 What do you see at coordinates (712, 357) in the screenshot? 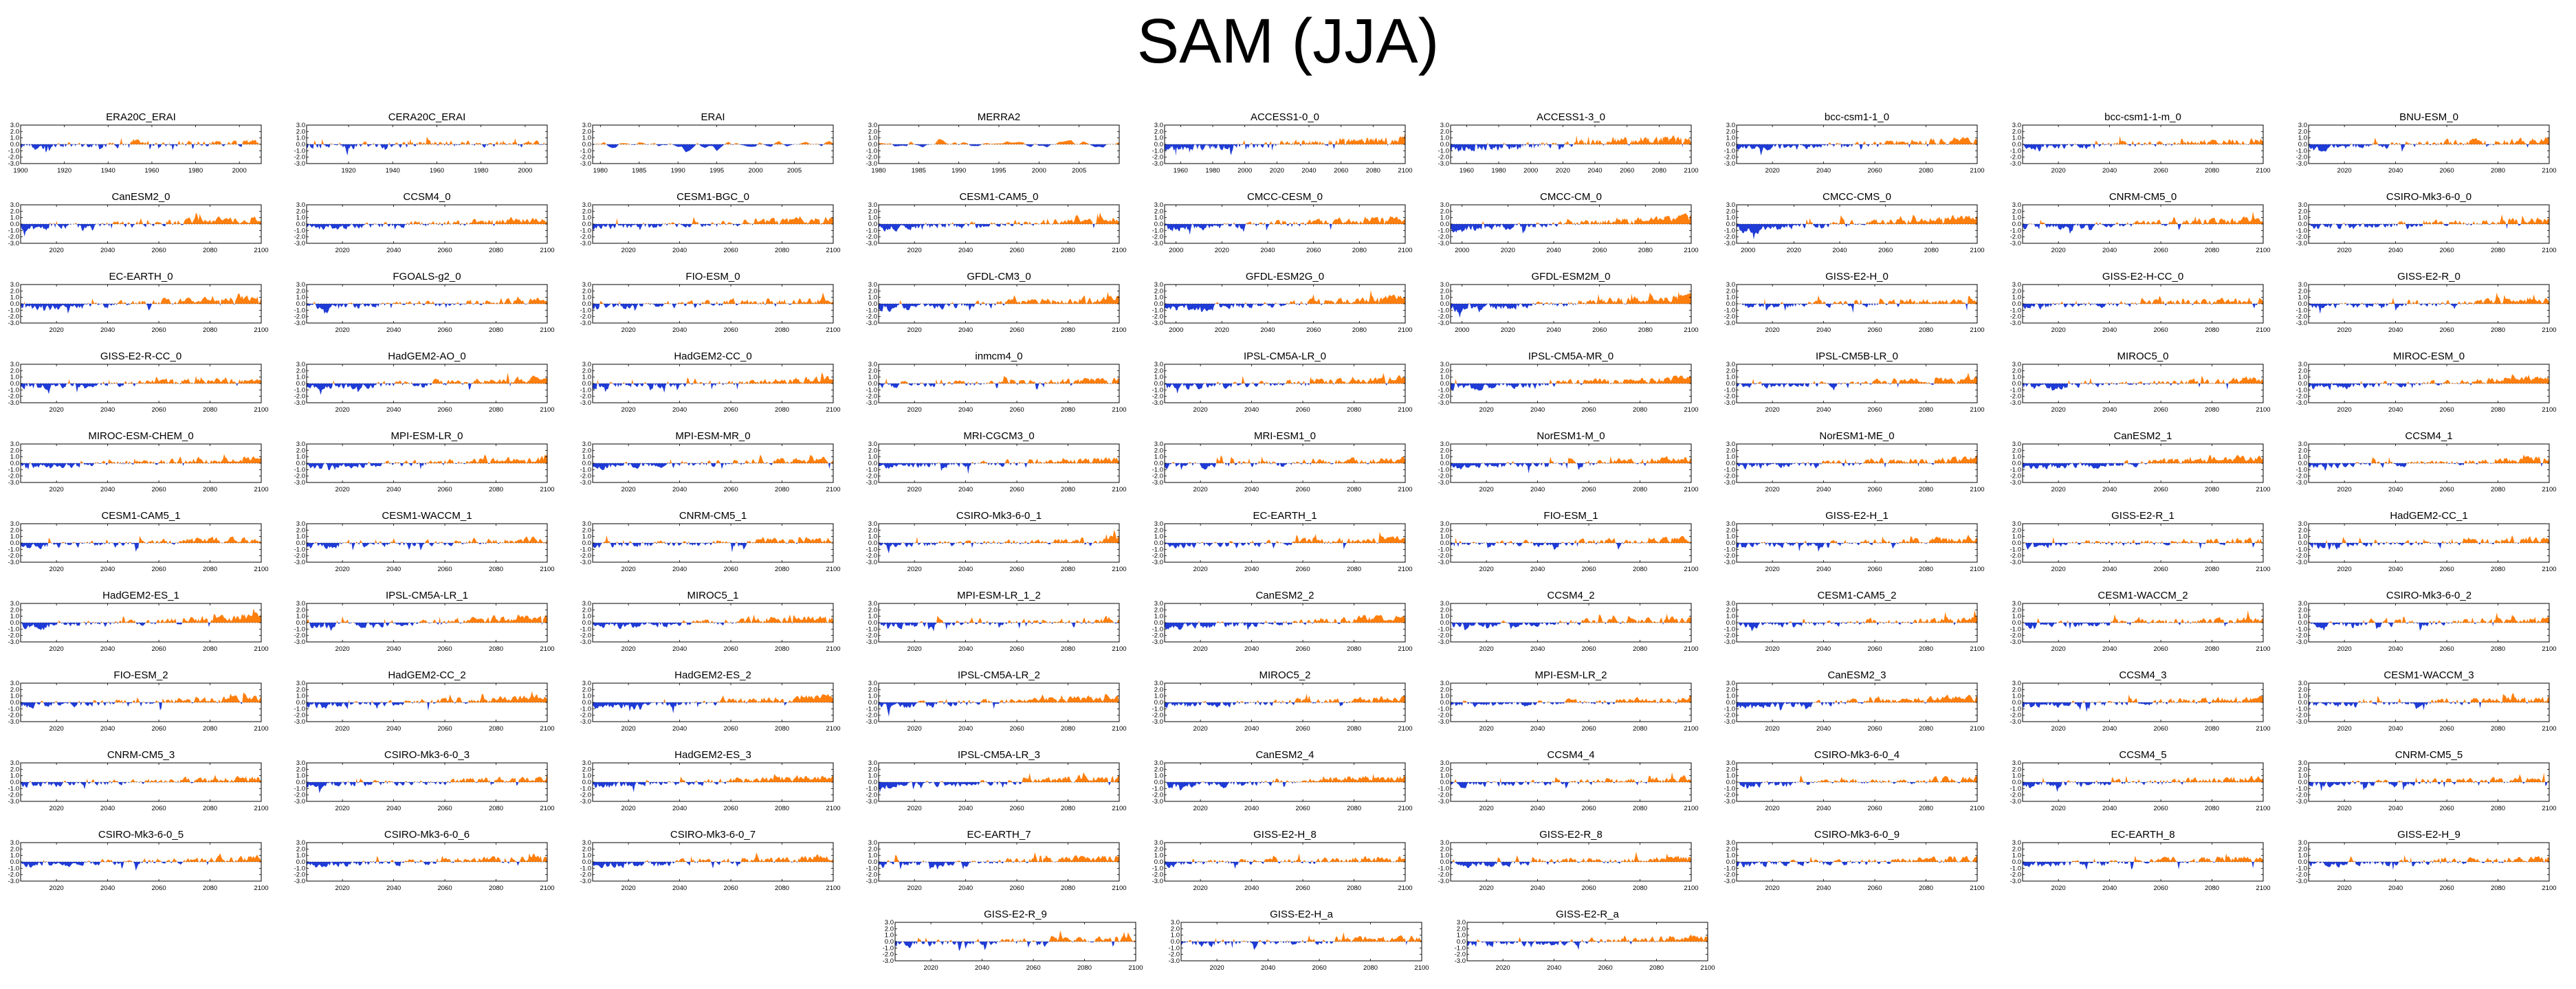
I see `panel-title: HadGEM2-CC_0` at bounding box center [712, 357].